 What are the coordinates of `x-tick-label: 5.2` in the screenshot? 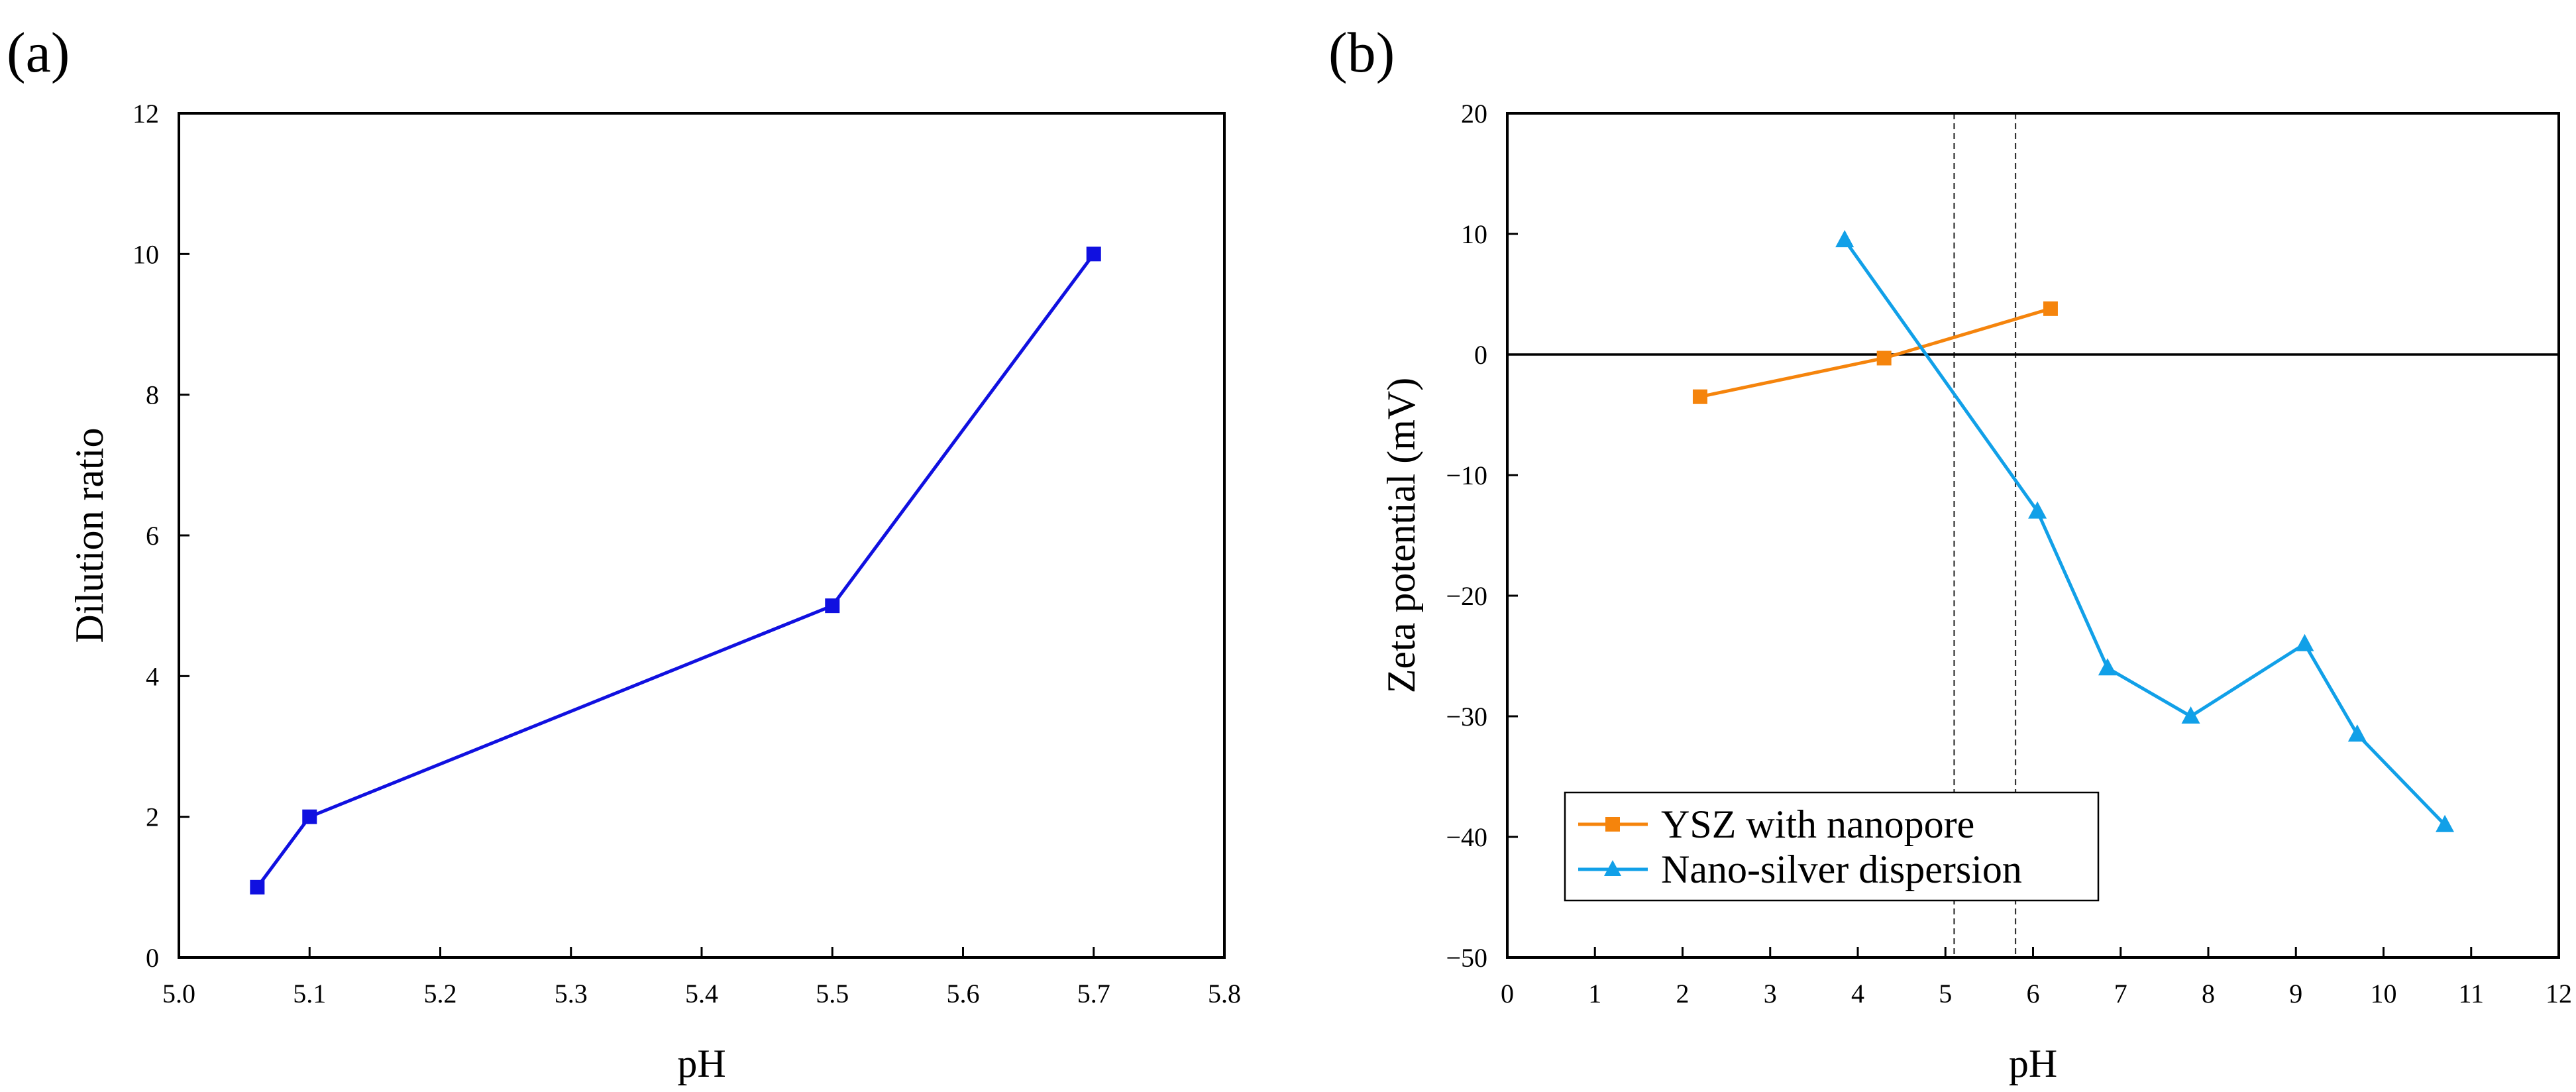 It's located at (440, 994).